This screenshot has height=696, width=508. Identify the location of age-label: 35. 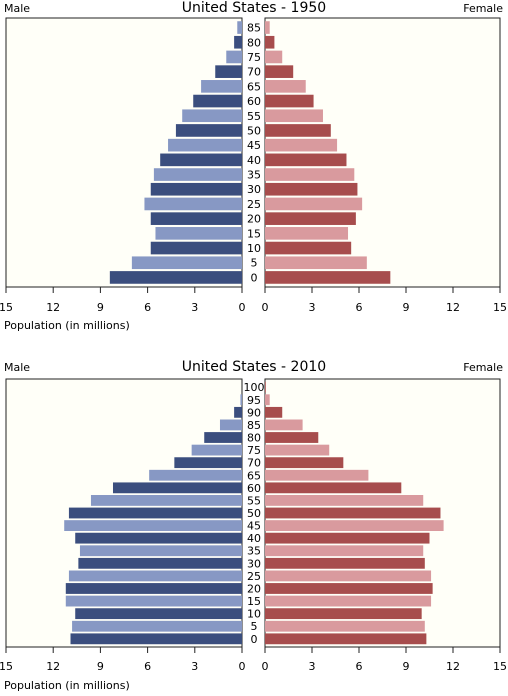
(254, 551).